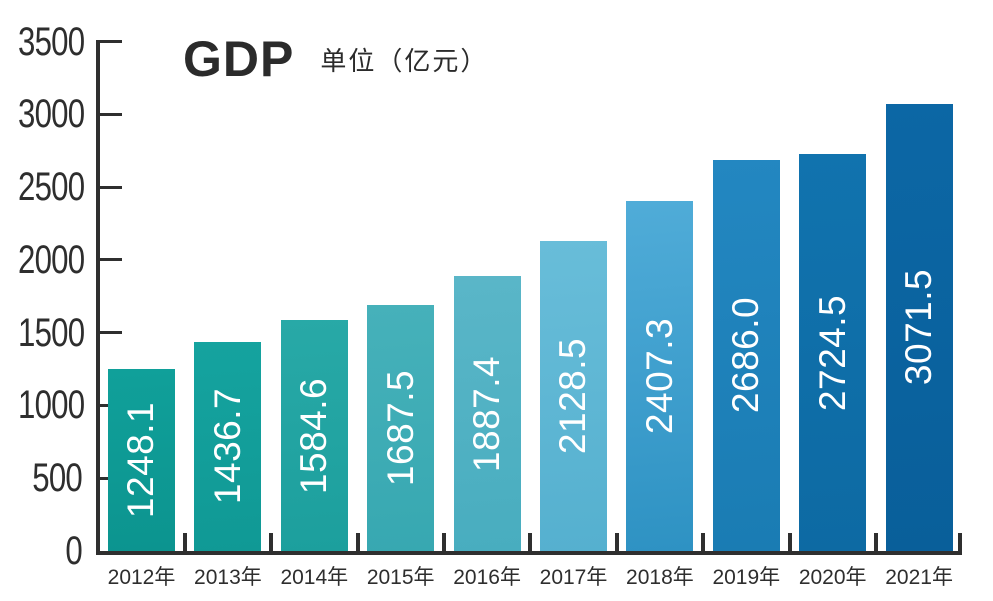  I want to click on bar: 2724.5, so click(833, 352).